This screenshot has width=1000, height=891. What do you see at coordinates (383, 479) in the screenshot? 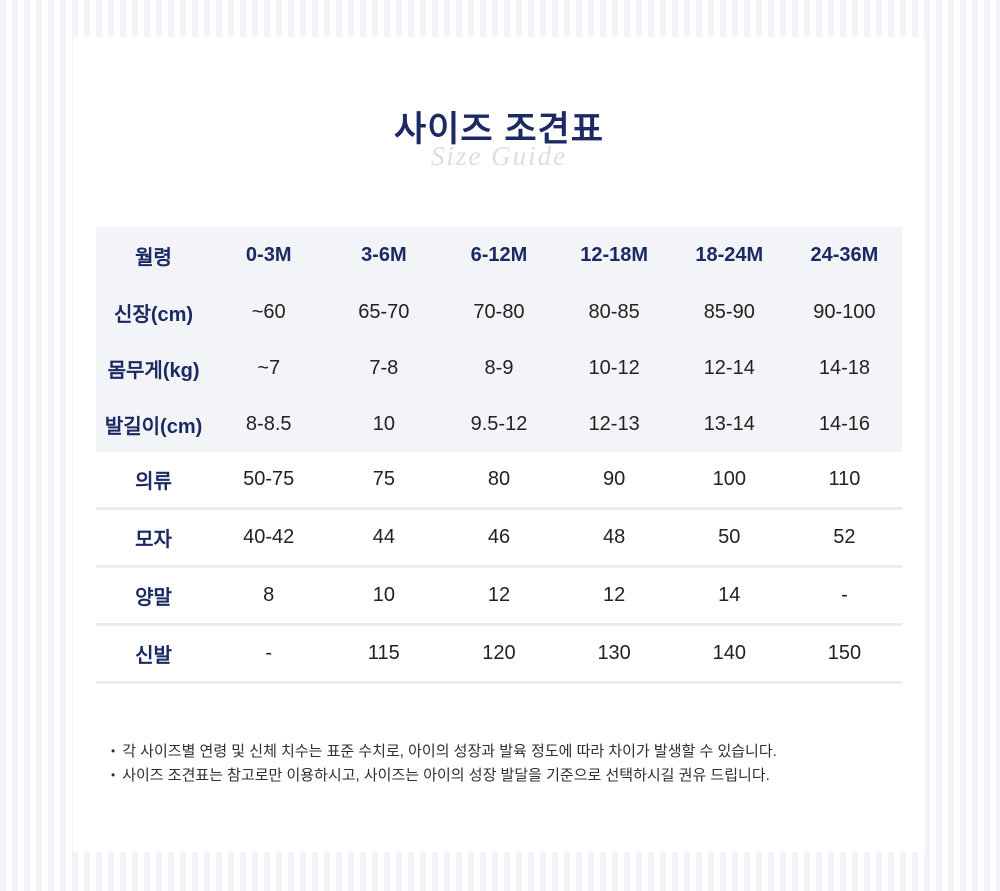
I see `table-cell: 75` at bounding box center [383, 479].